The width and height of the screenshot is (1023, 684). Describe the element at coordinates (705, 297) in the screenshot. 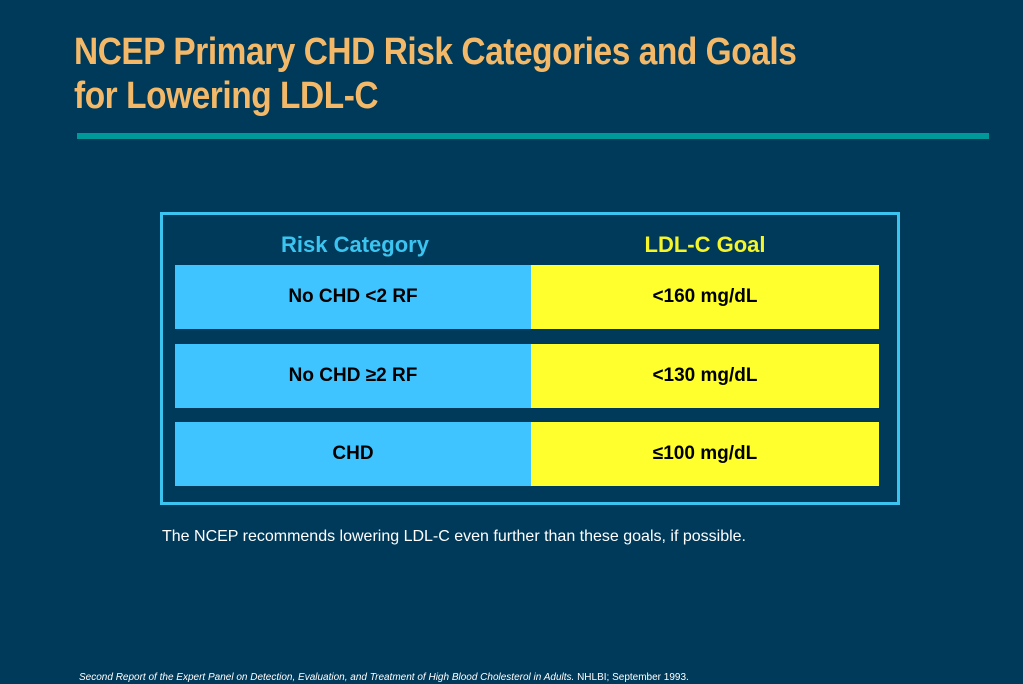

I see `ldl-goal-cell: <160 mg/dL` at that location.